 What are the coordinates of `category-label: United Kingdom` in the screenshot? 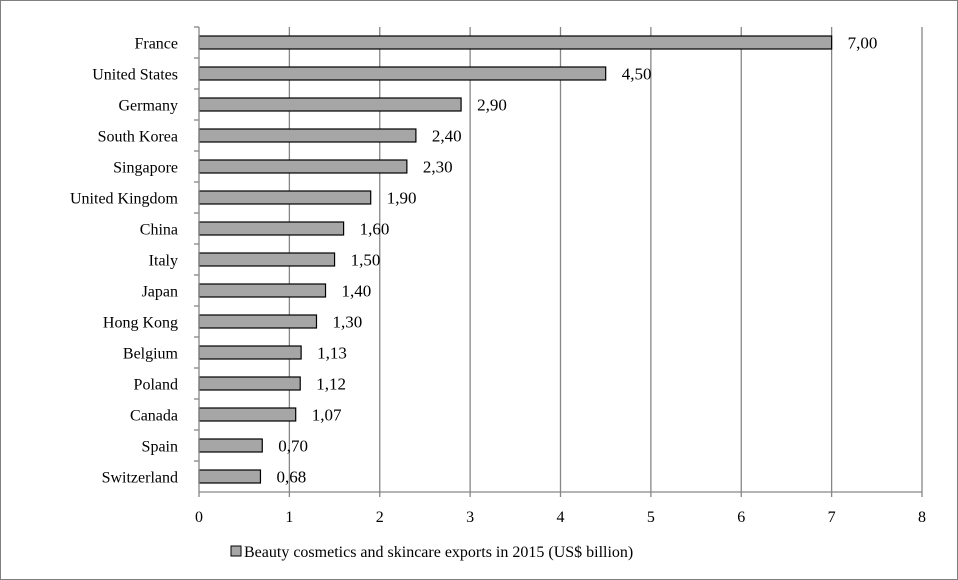 It's located at (124, 199).